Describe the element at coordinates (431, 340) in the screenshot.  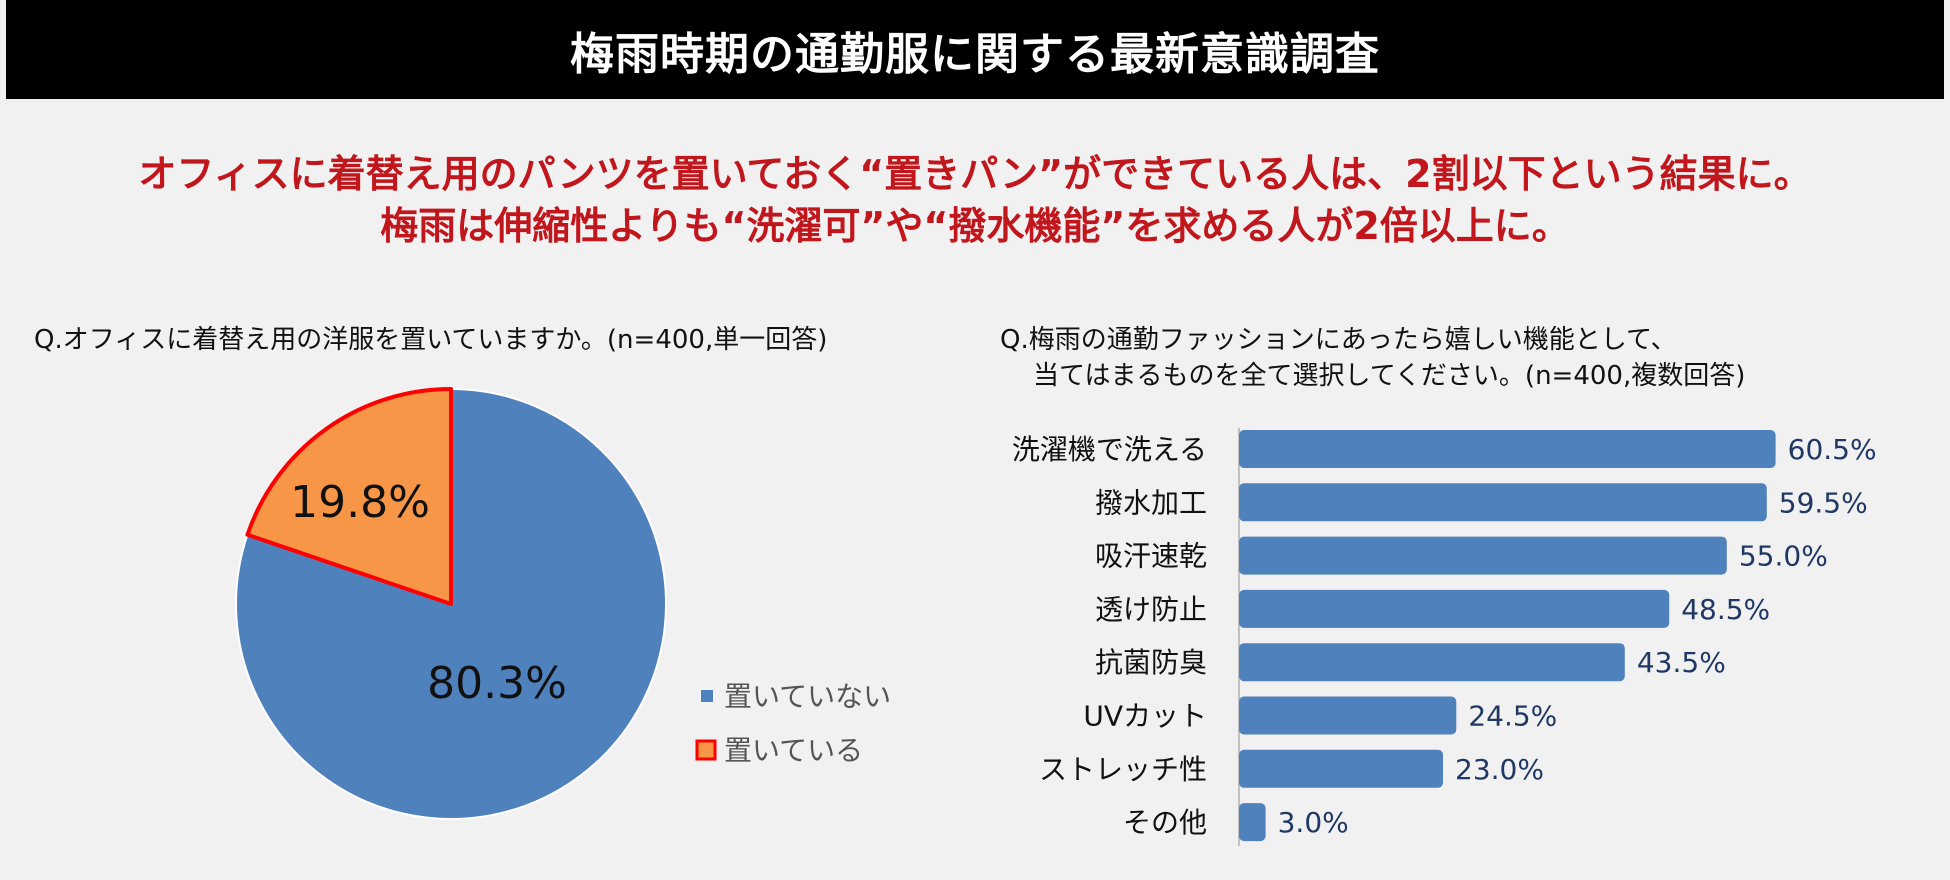
I see `pie-question: Q.オフィスに着替え用の洋服を置いていますか。(n=400,単一回答)` at that location.